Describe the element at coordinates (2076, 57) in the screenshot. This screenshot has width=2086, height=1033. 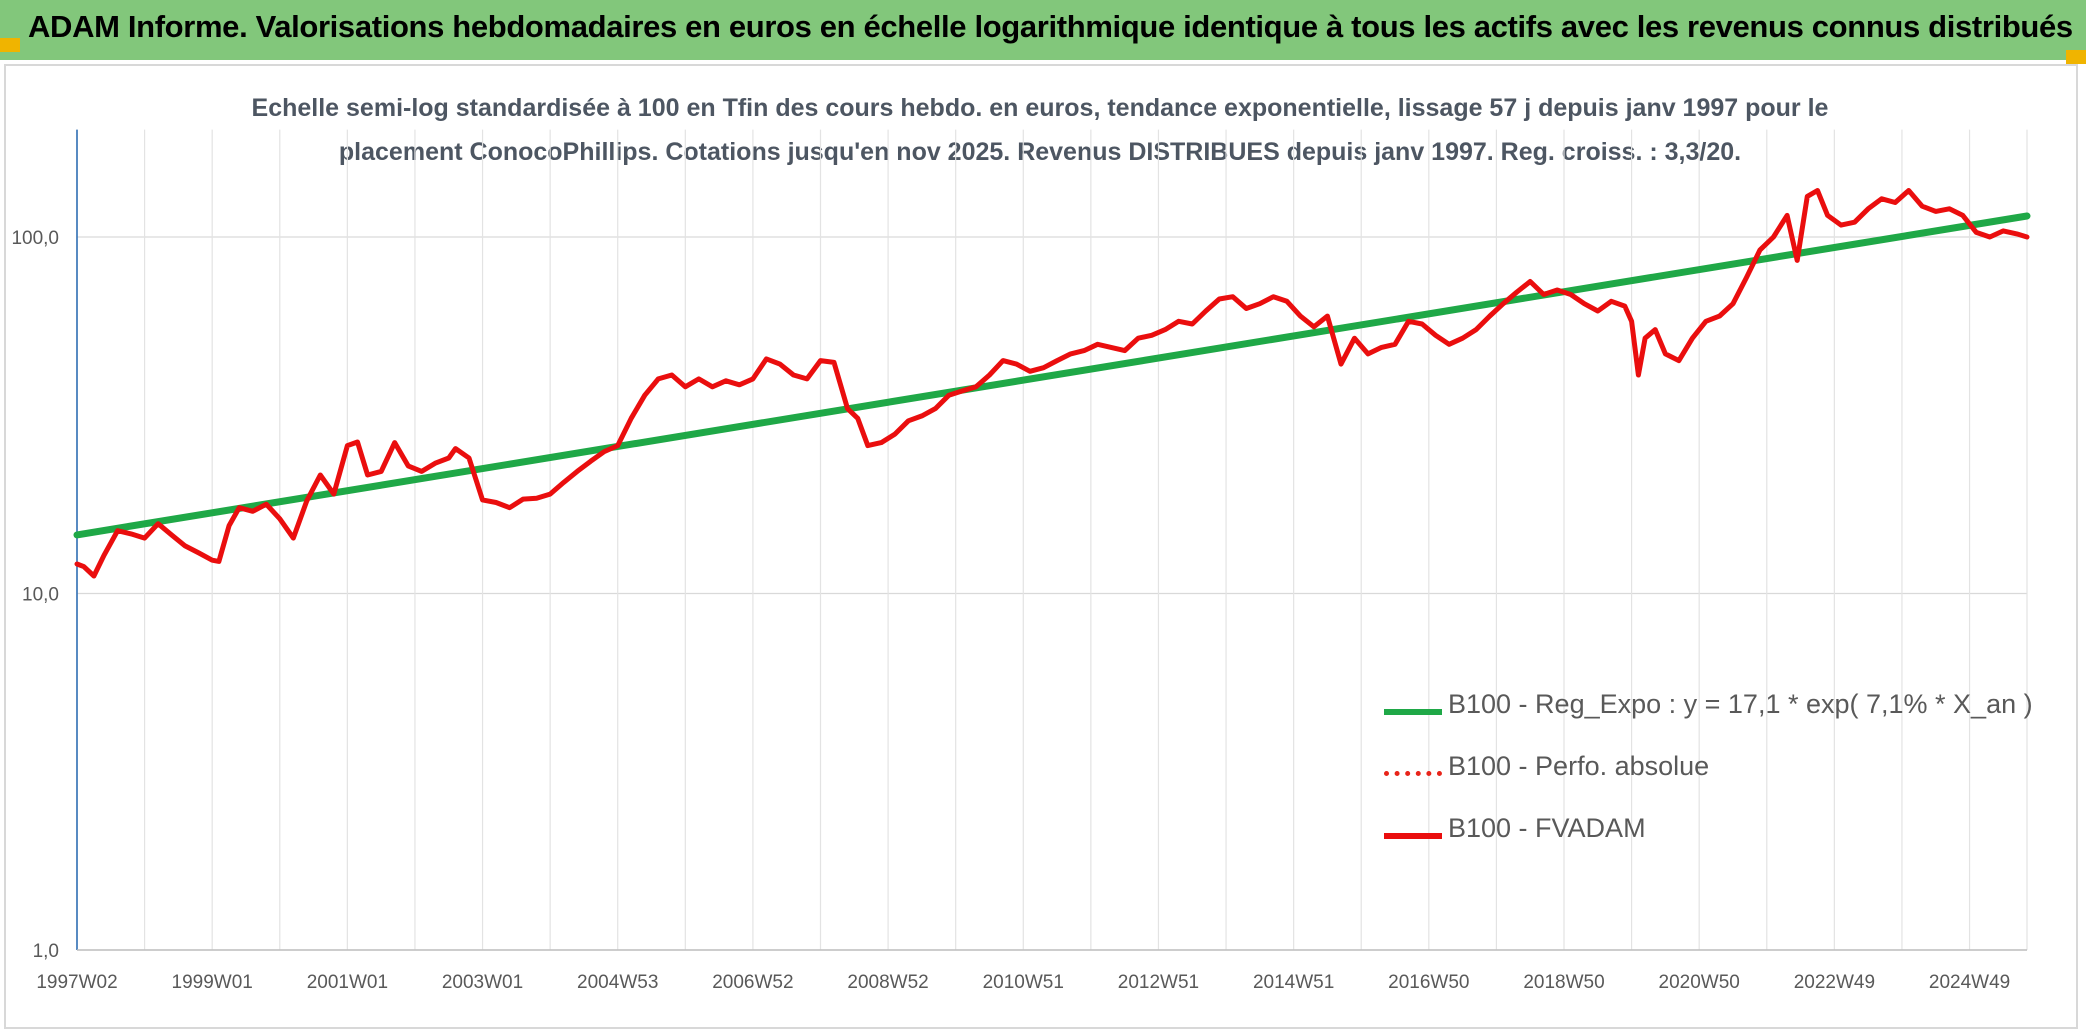
I see `right-corner-marker` at that location.